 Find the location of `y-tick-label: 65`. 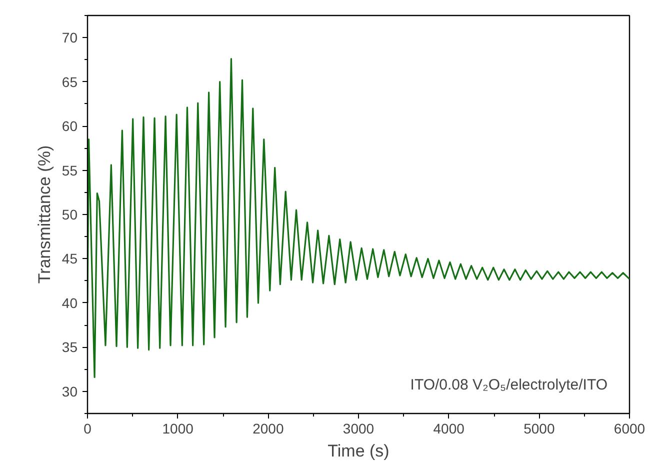

y-tick-label: 65 is located at coordinates (70, 82).